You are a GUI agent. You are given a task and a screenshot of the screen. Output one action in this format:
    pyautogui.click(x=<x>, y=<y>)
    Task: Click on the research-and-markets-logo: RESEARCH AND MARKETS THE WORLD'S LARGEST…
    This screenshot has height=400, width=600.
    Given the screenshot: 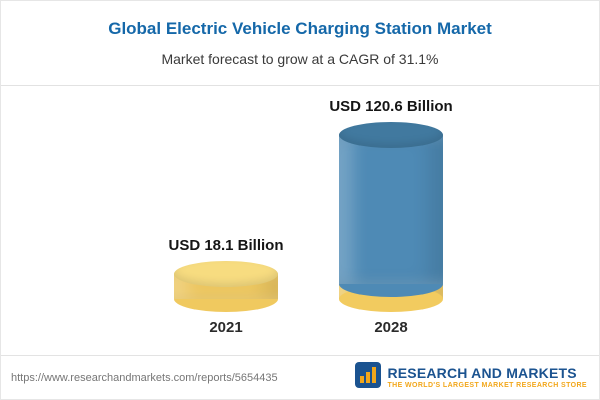 What is the action you would take?
    pyautogui.click(x=471, y=377)
    